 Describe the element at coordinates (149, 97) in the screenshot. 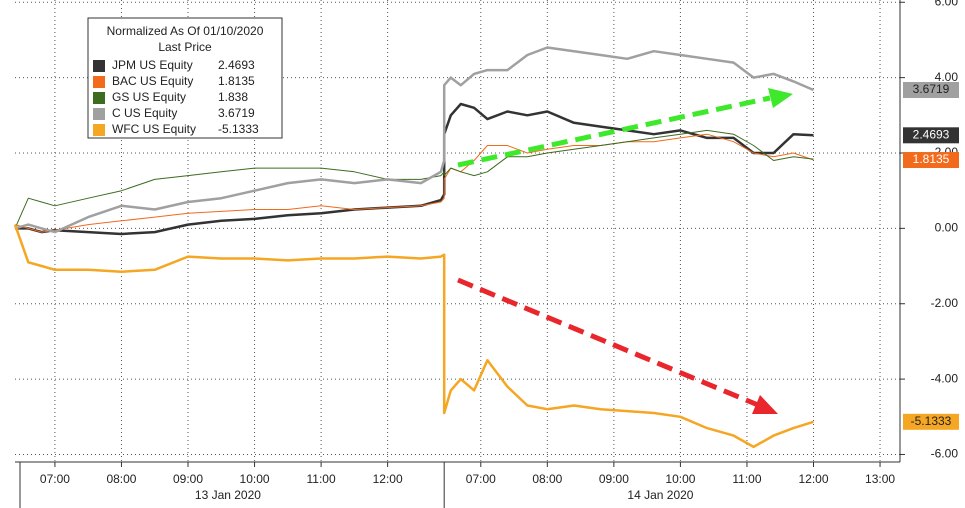

I see `legend-label: GS US Equity` at that location.